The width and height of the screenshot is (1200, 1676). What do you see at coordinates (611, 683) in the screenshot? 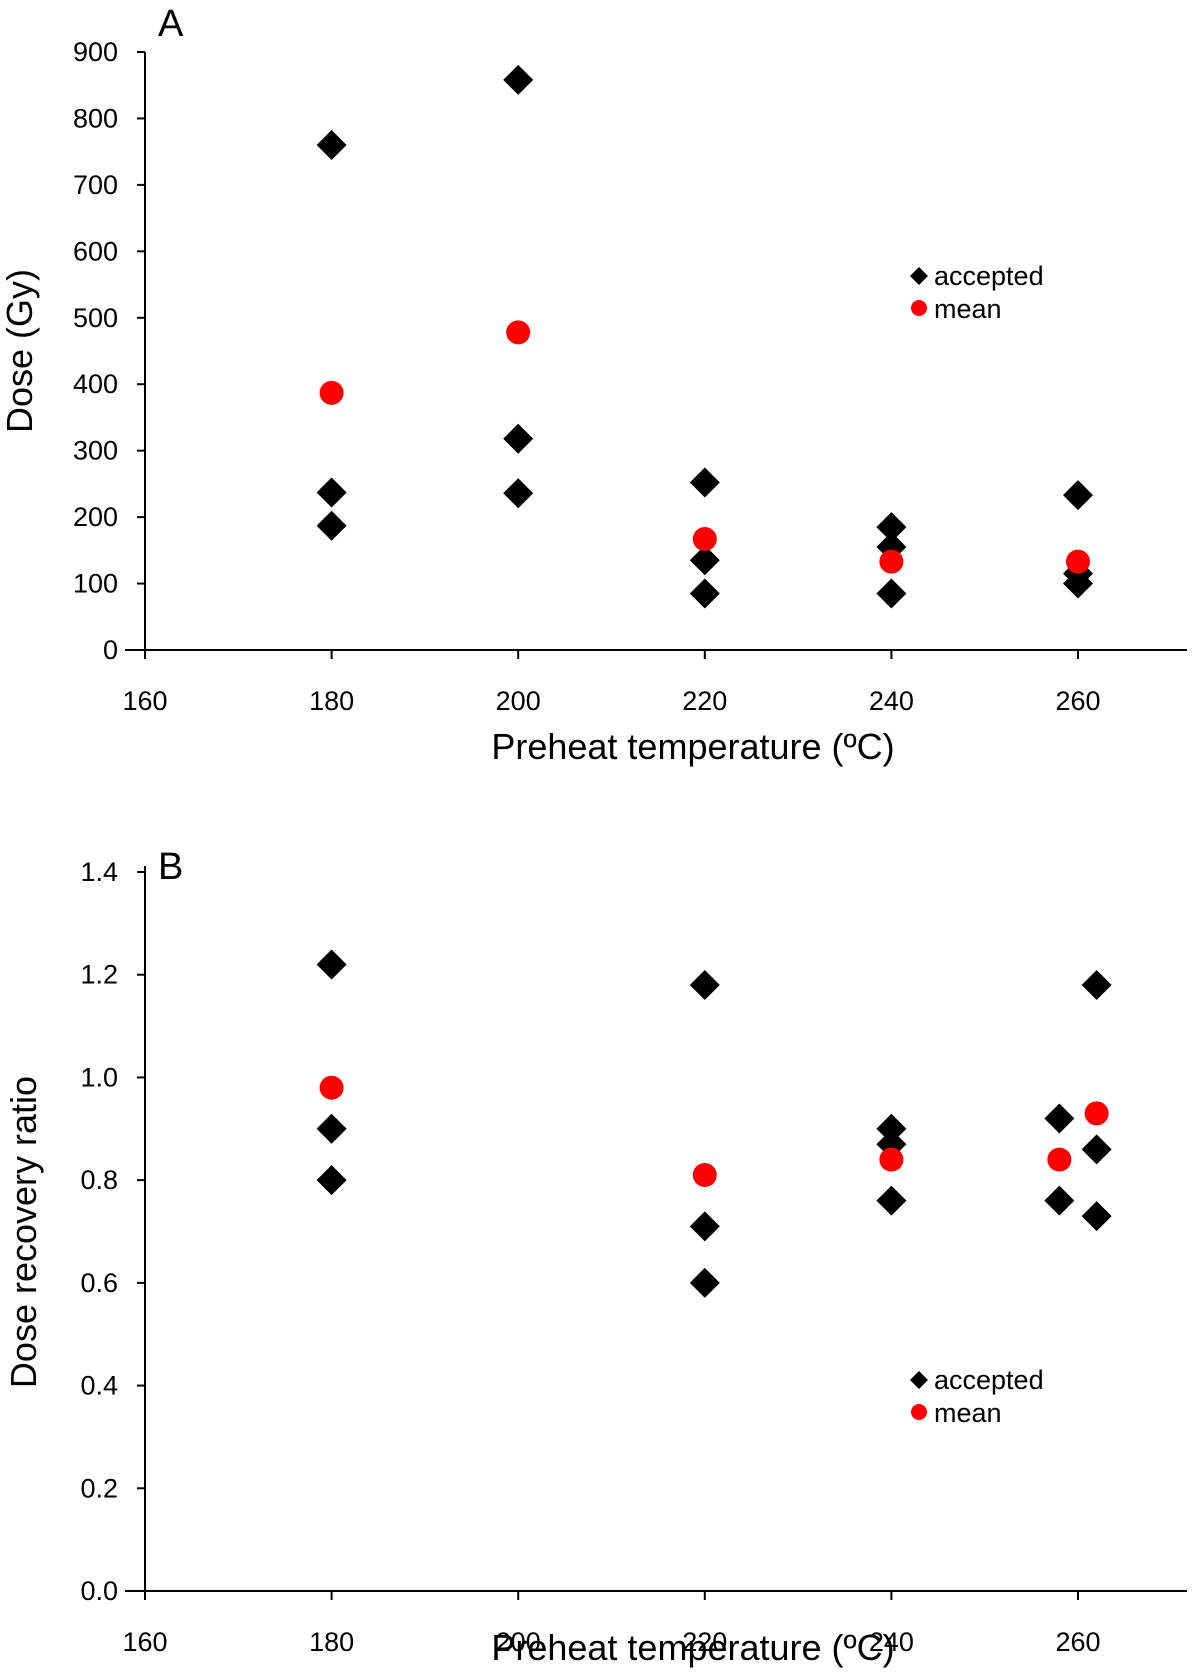
I see `panel-a-x-ticks: 160 180 200 220 240 260` at bounding box center [611, 683].